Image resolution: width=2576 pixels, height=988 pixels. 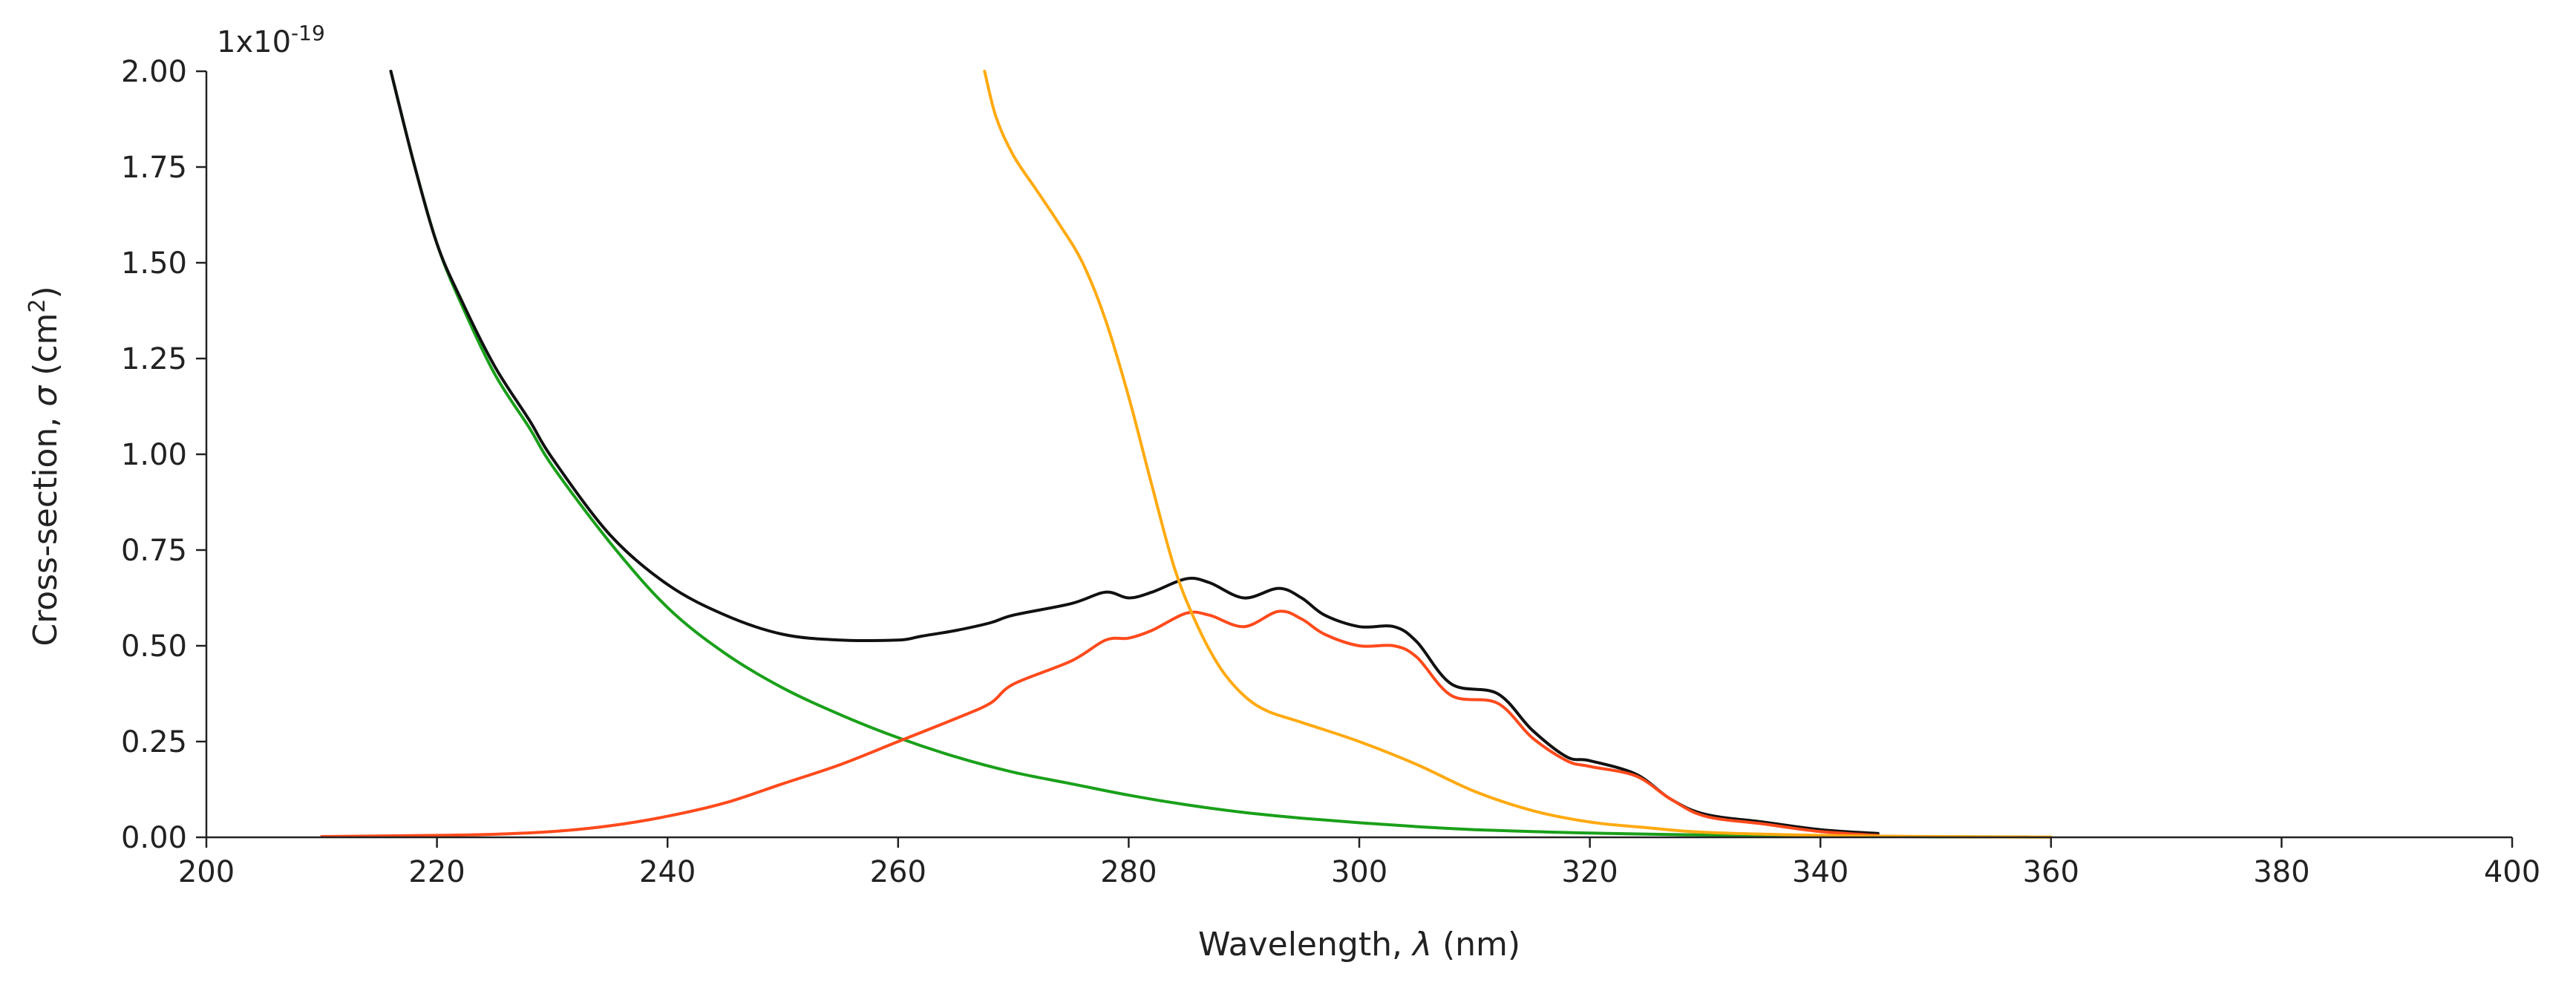 What do you see at coordinates (154, 646) in the screenshot?
I see `y-tick-label: 0.50` at bounding box center [154, 646].